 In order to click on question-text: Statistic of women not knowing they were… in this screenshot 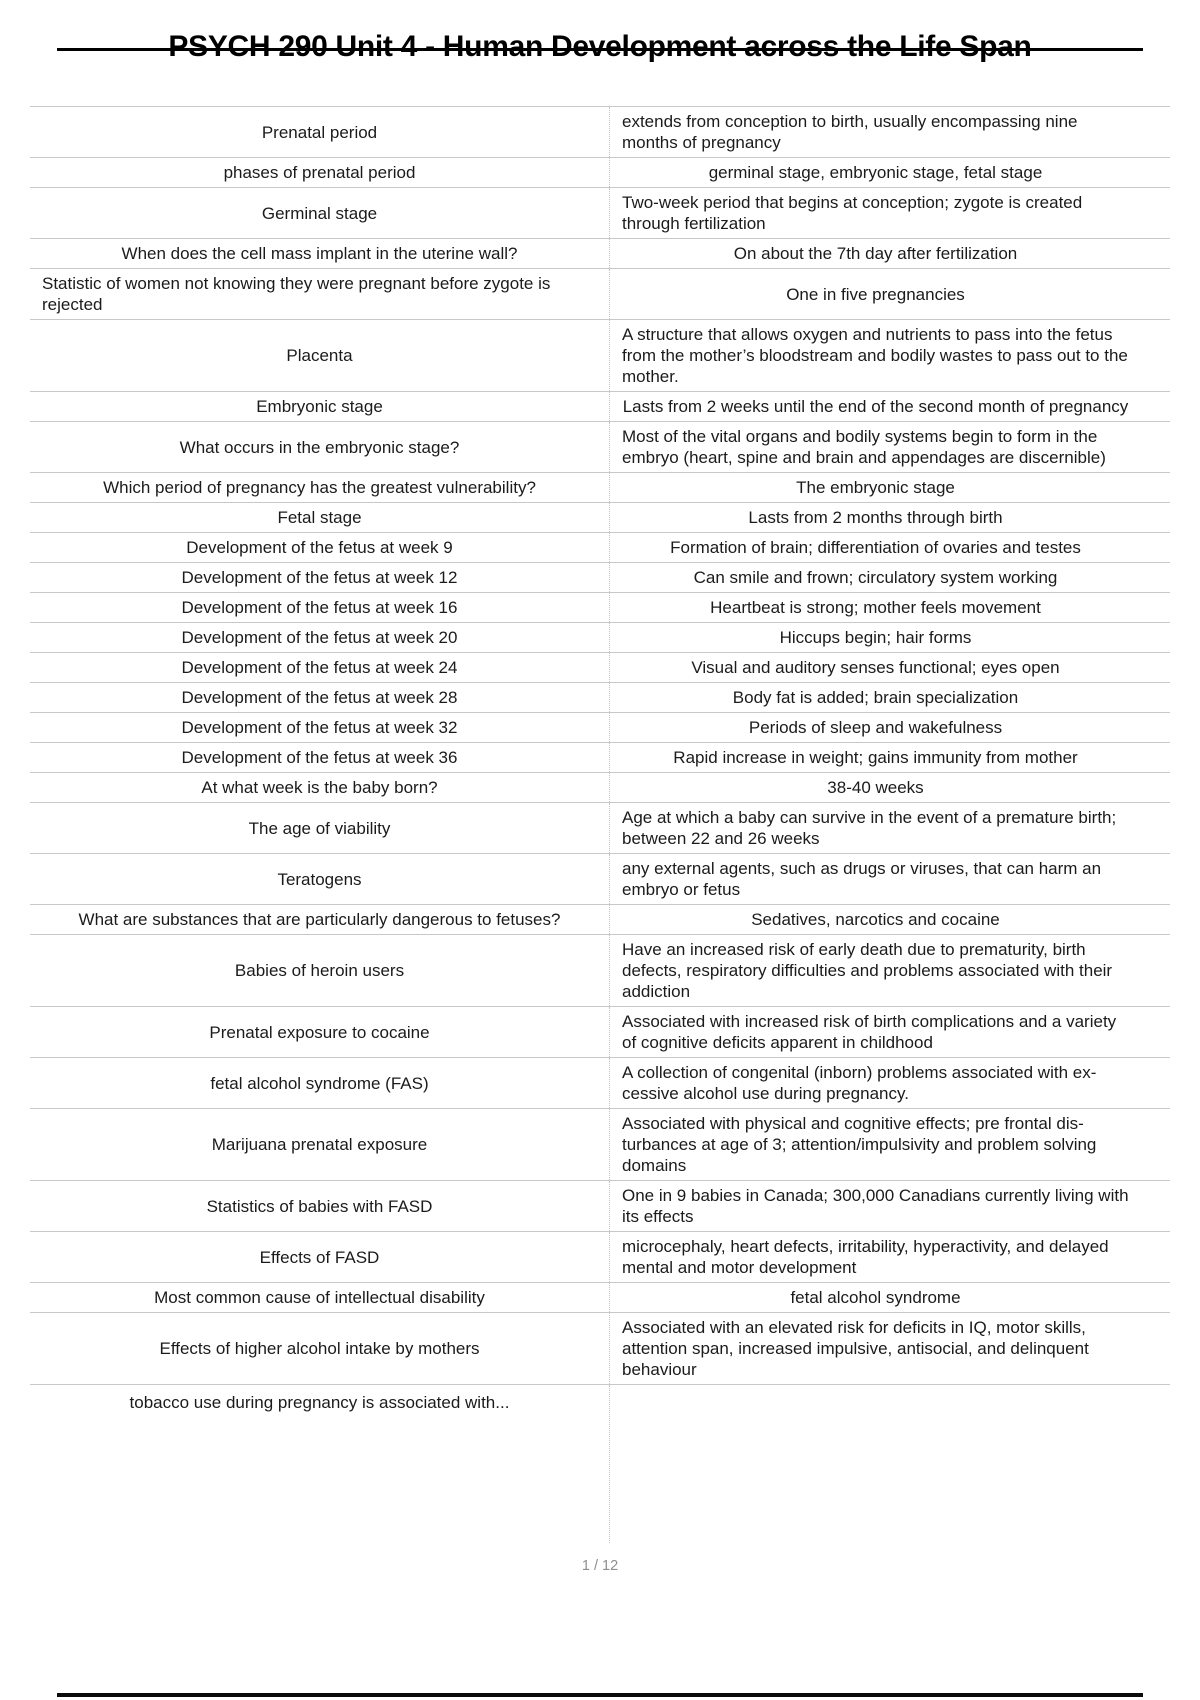, I will do `click(296, 294)`.